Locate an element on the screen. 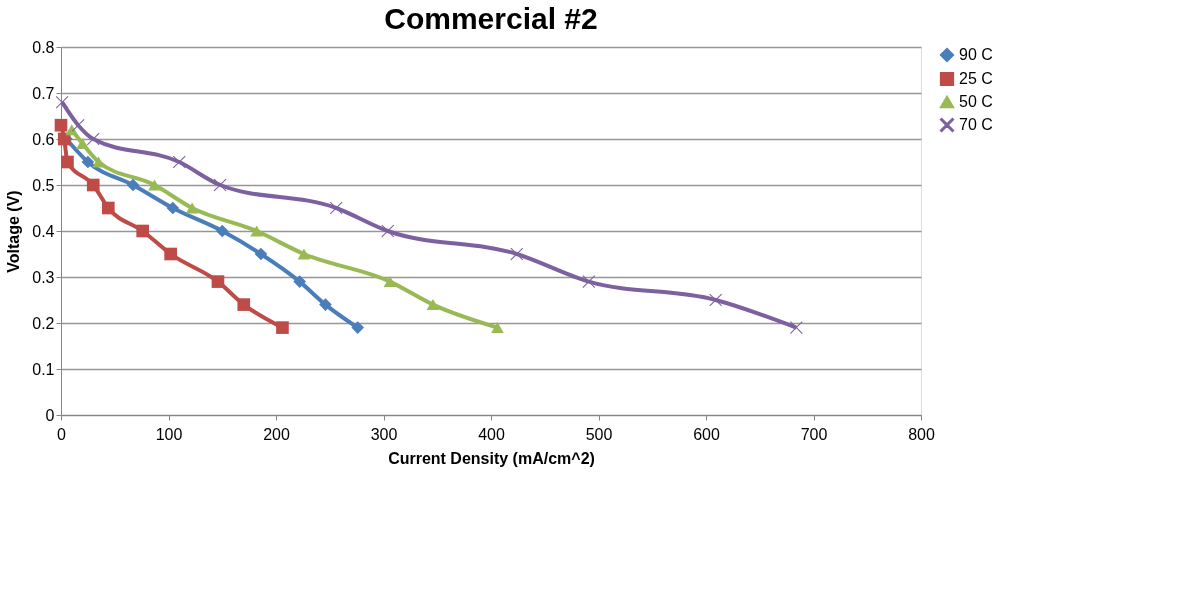 Image resolution: width=1191 pixels, height=605 pixels. x-tick-label: 200 is located at coordinates (276, 434).